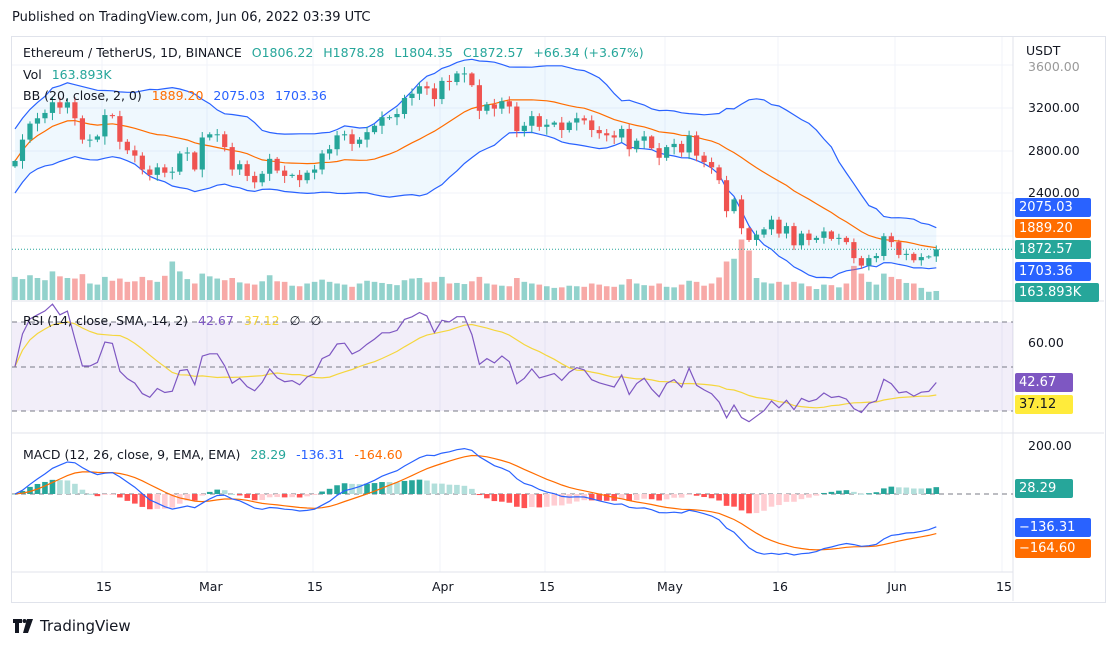 The image size is (1115, 648). I want to click on rsi-ma-value: 37.12, so click(261, 320).